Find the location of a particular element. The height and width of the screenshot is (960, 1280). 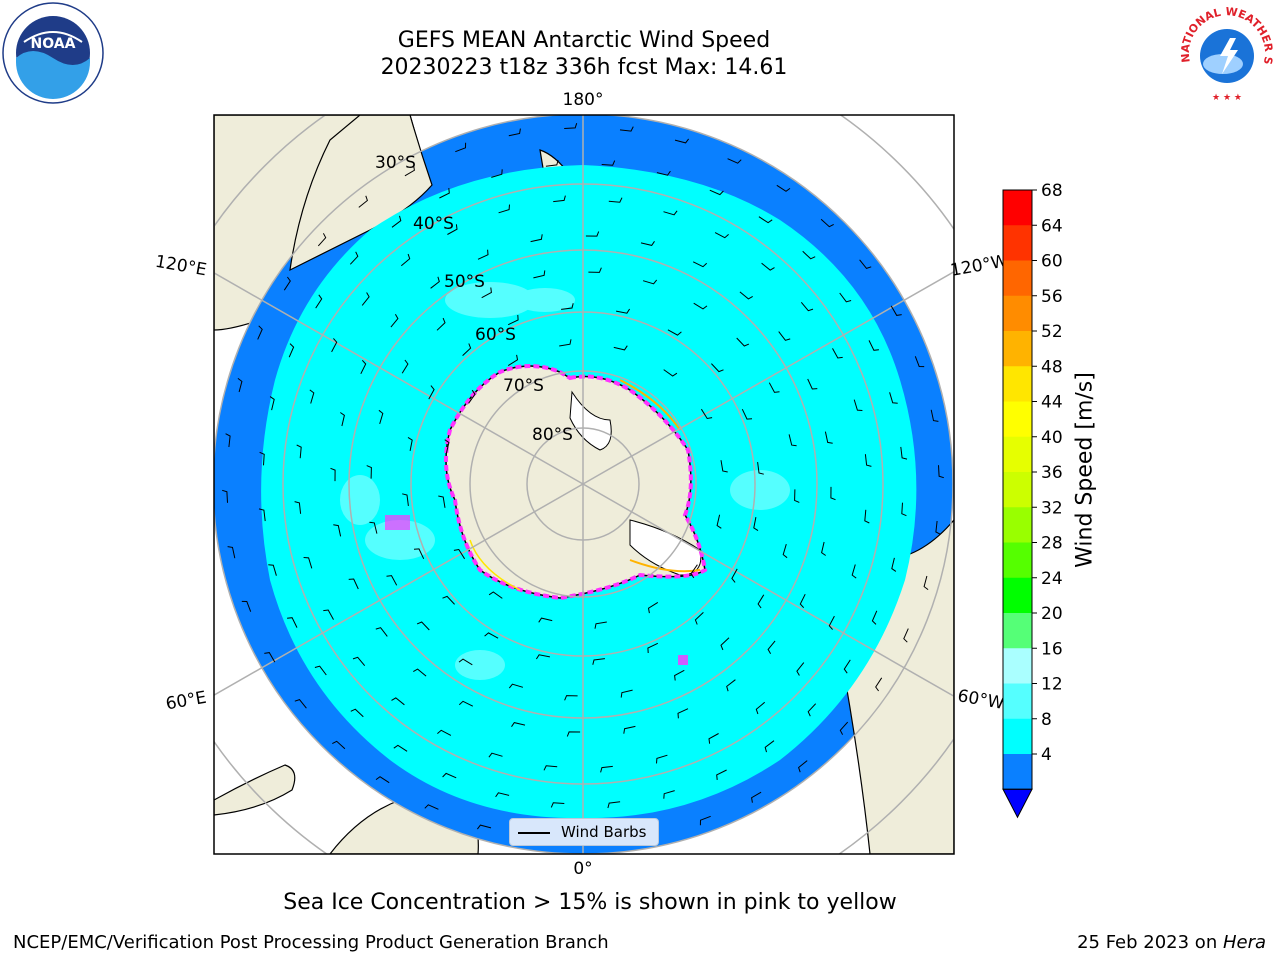

colorbar-tick-label: 40 is located at coordinates (1052, 438).